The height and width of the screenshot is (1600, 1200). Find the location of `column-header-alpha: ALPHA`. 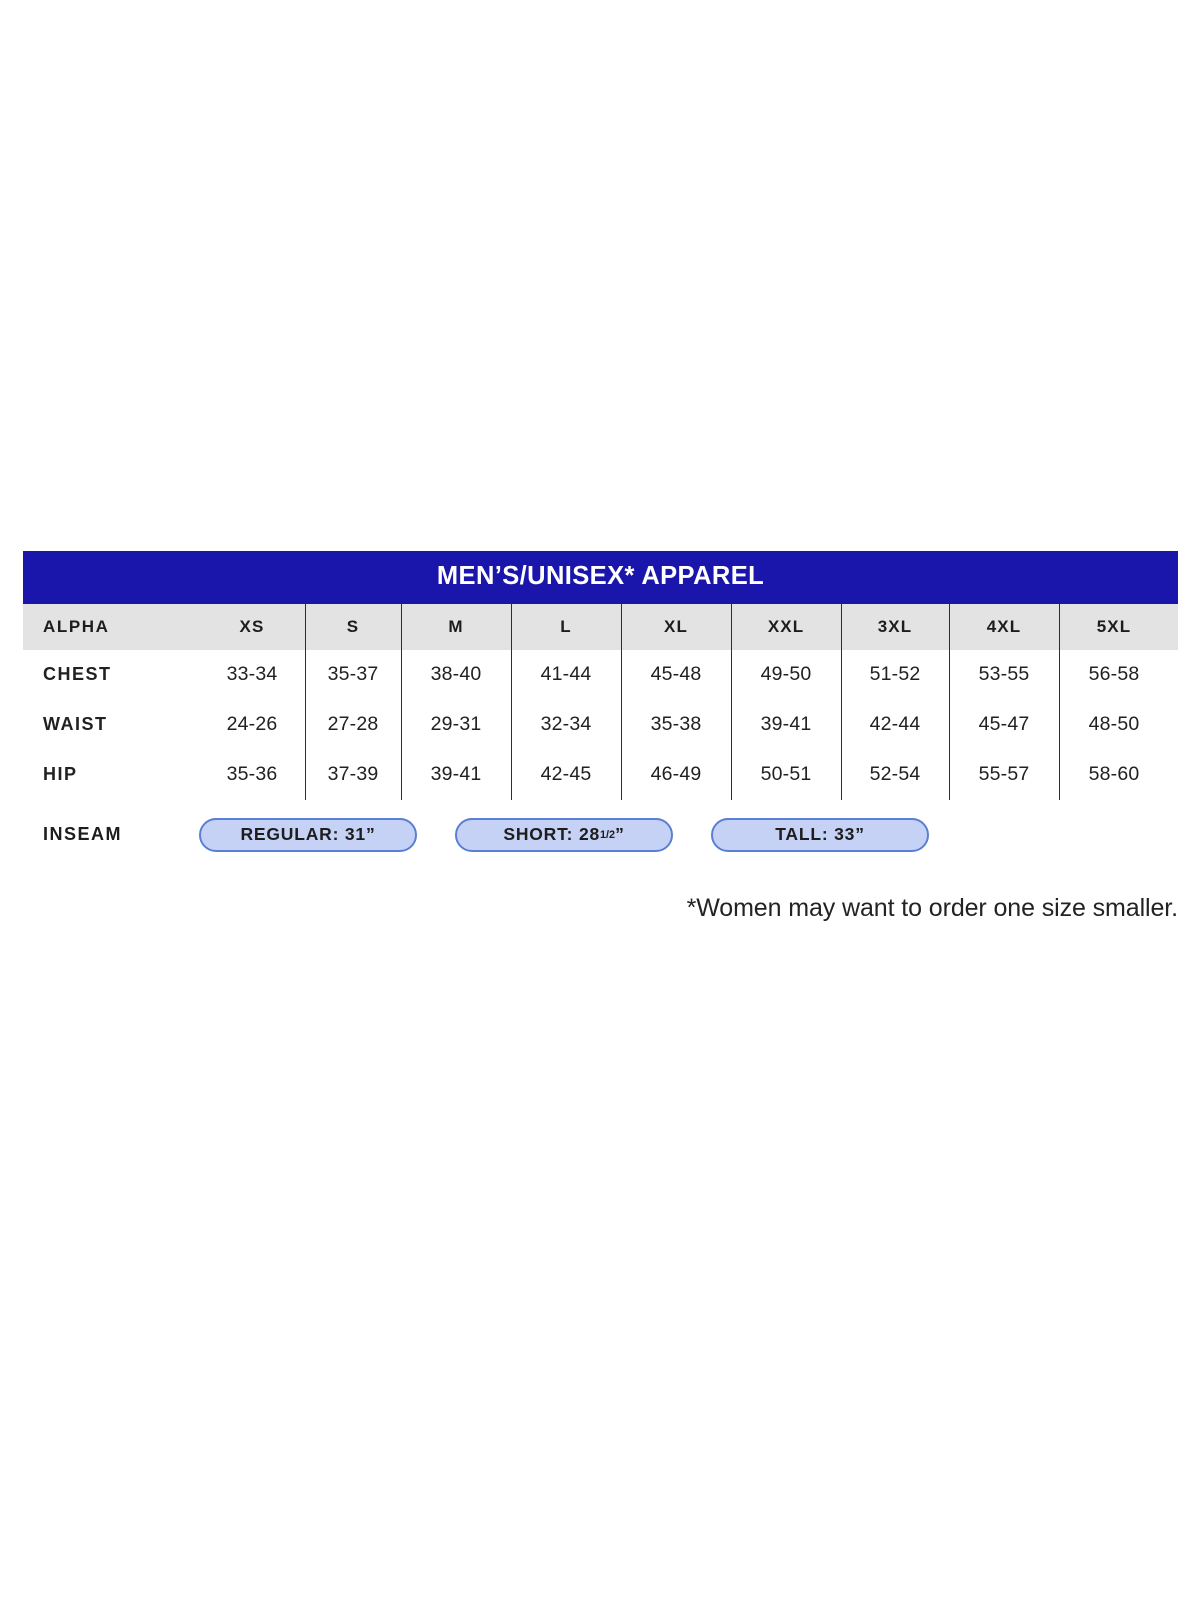

column-header-alpha: ALPHA is located at coordinates (76, 626).